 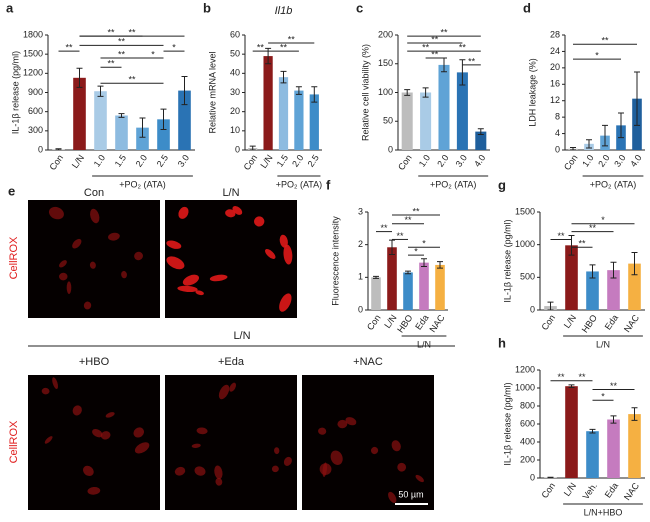 I want to click on x-tick-label: L/N, so click(x=570, y=489).